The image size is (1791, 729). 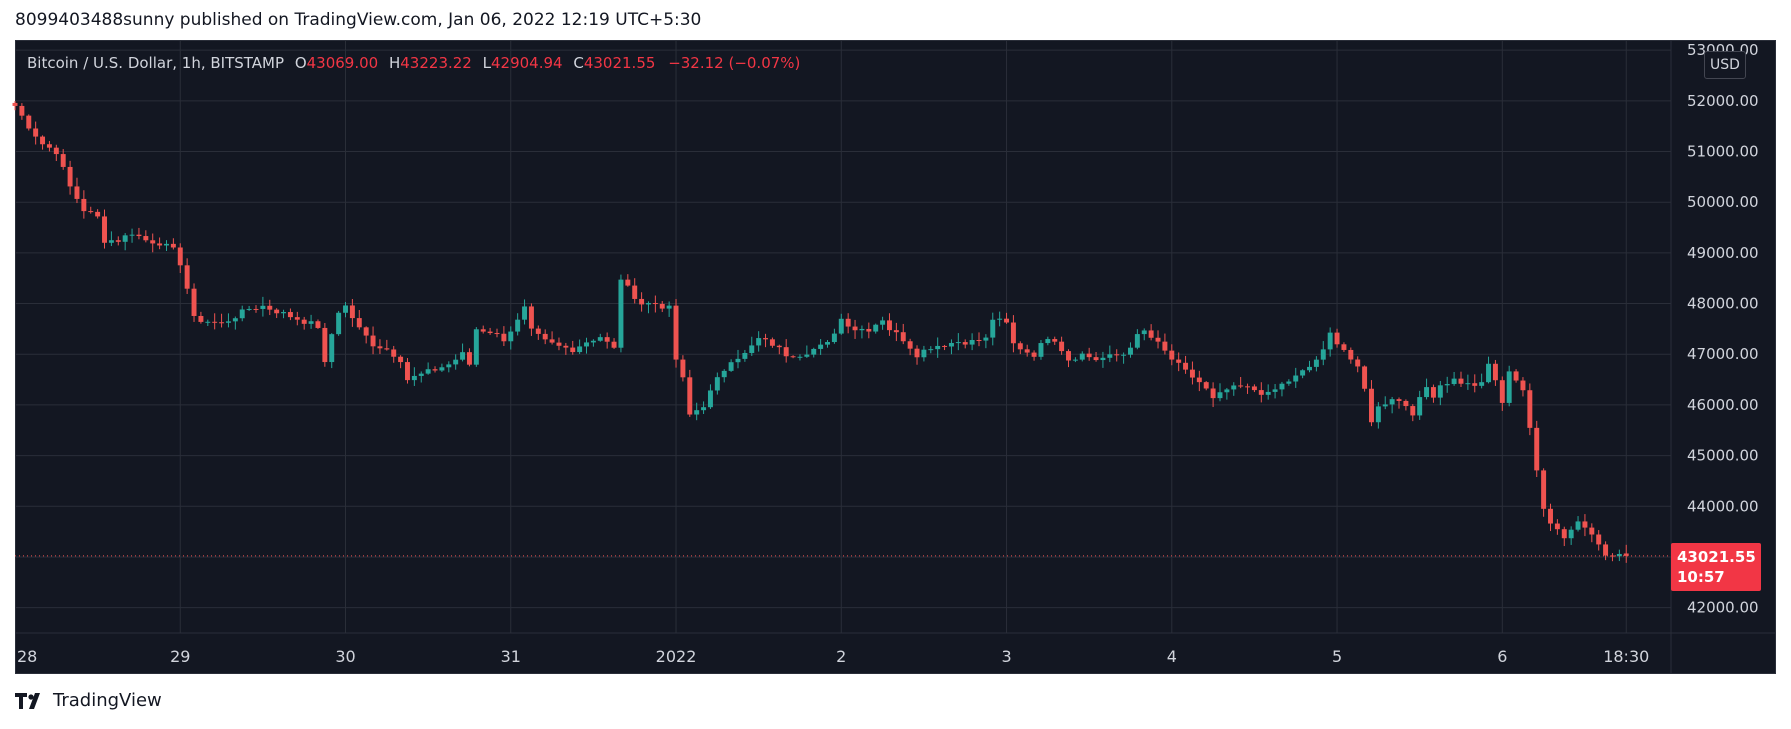 I want to click on last-price-tag: 43021.55 10:57, so click(x=1716, y=566).